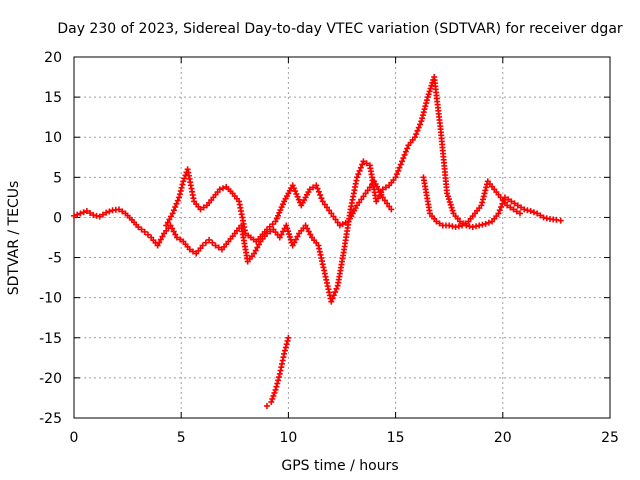  What do you see at coordinates (53, 98) in the screenshot?
I see `y-tick-label: 15` at bounding box center [53, 98].